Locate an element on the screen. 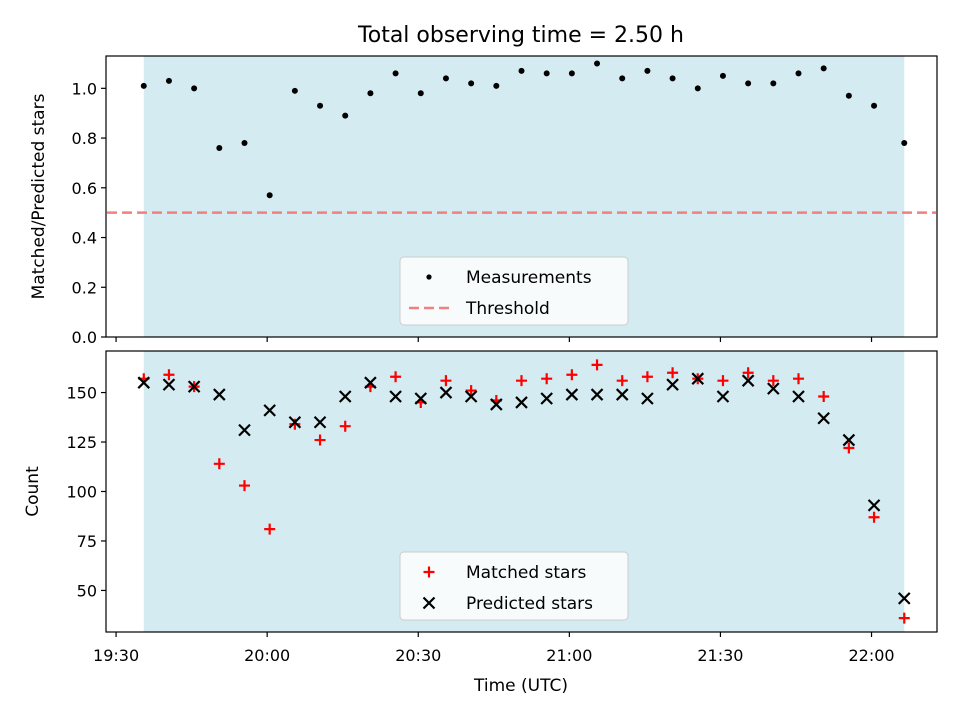 The width and height of the screenshot is (960, 720). y-tick-label: 125 is located at coordinates (81, 442).